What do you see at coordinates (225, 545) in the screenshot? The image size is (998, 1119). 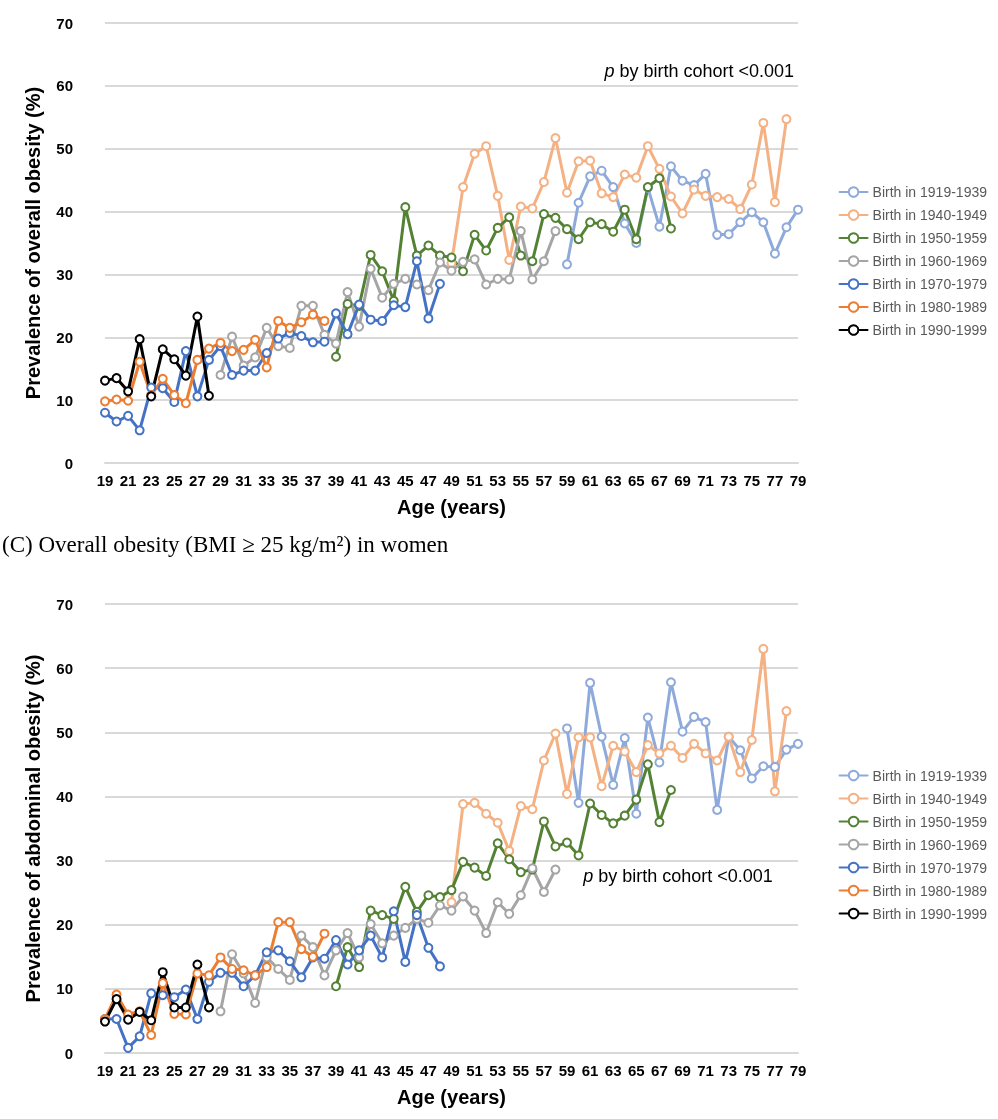 I see `chart-title: (C) Overall obesity (BMI ≥ 25 kg/m²) in women` at bounding box center [225, 545].